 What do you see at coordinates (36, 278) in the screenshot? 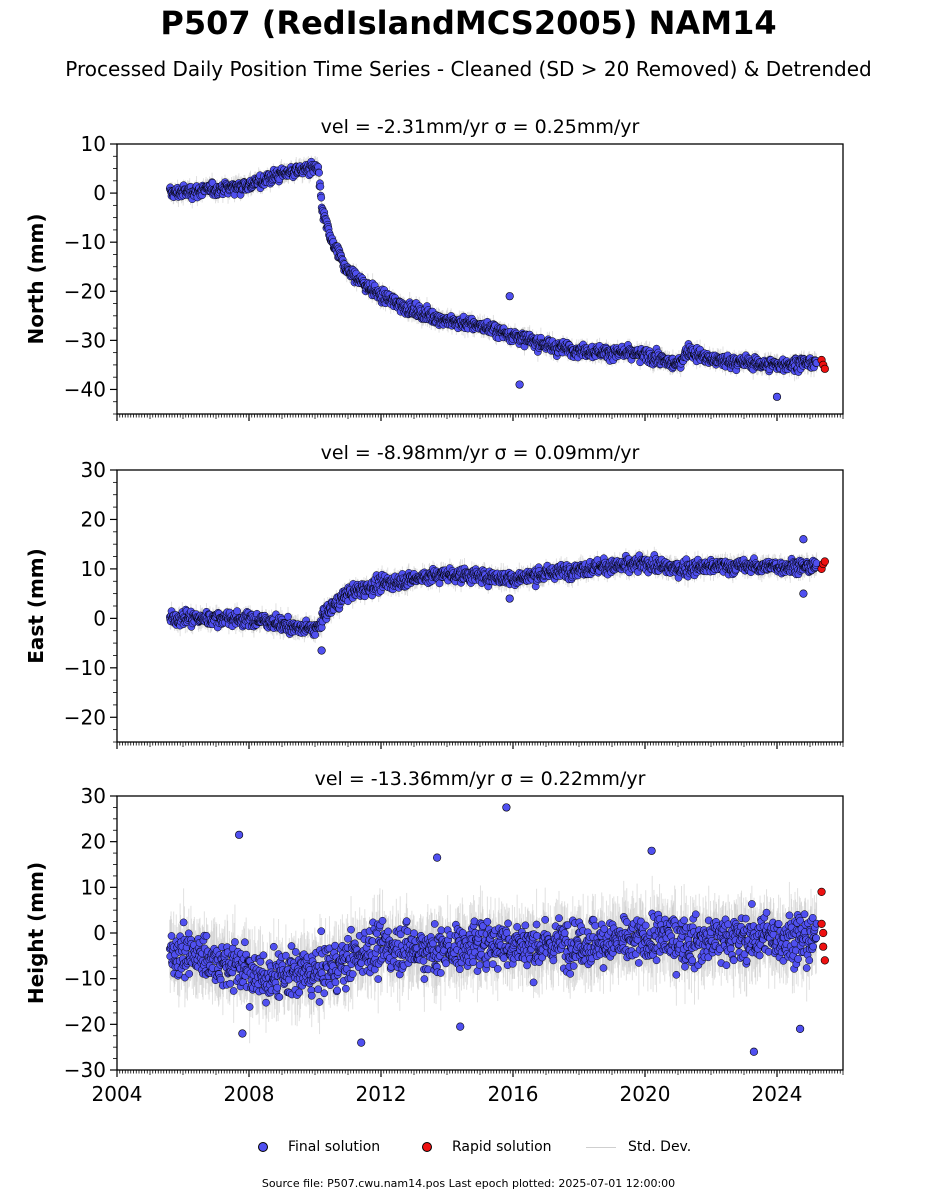
I see `y-axis-label: North (mm)` at bounding box center [36, 278].